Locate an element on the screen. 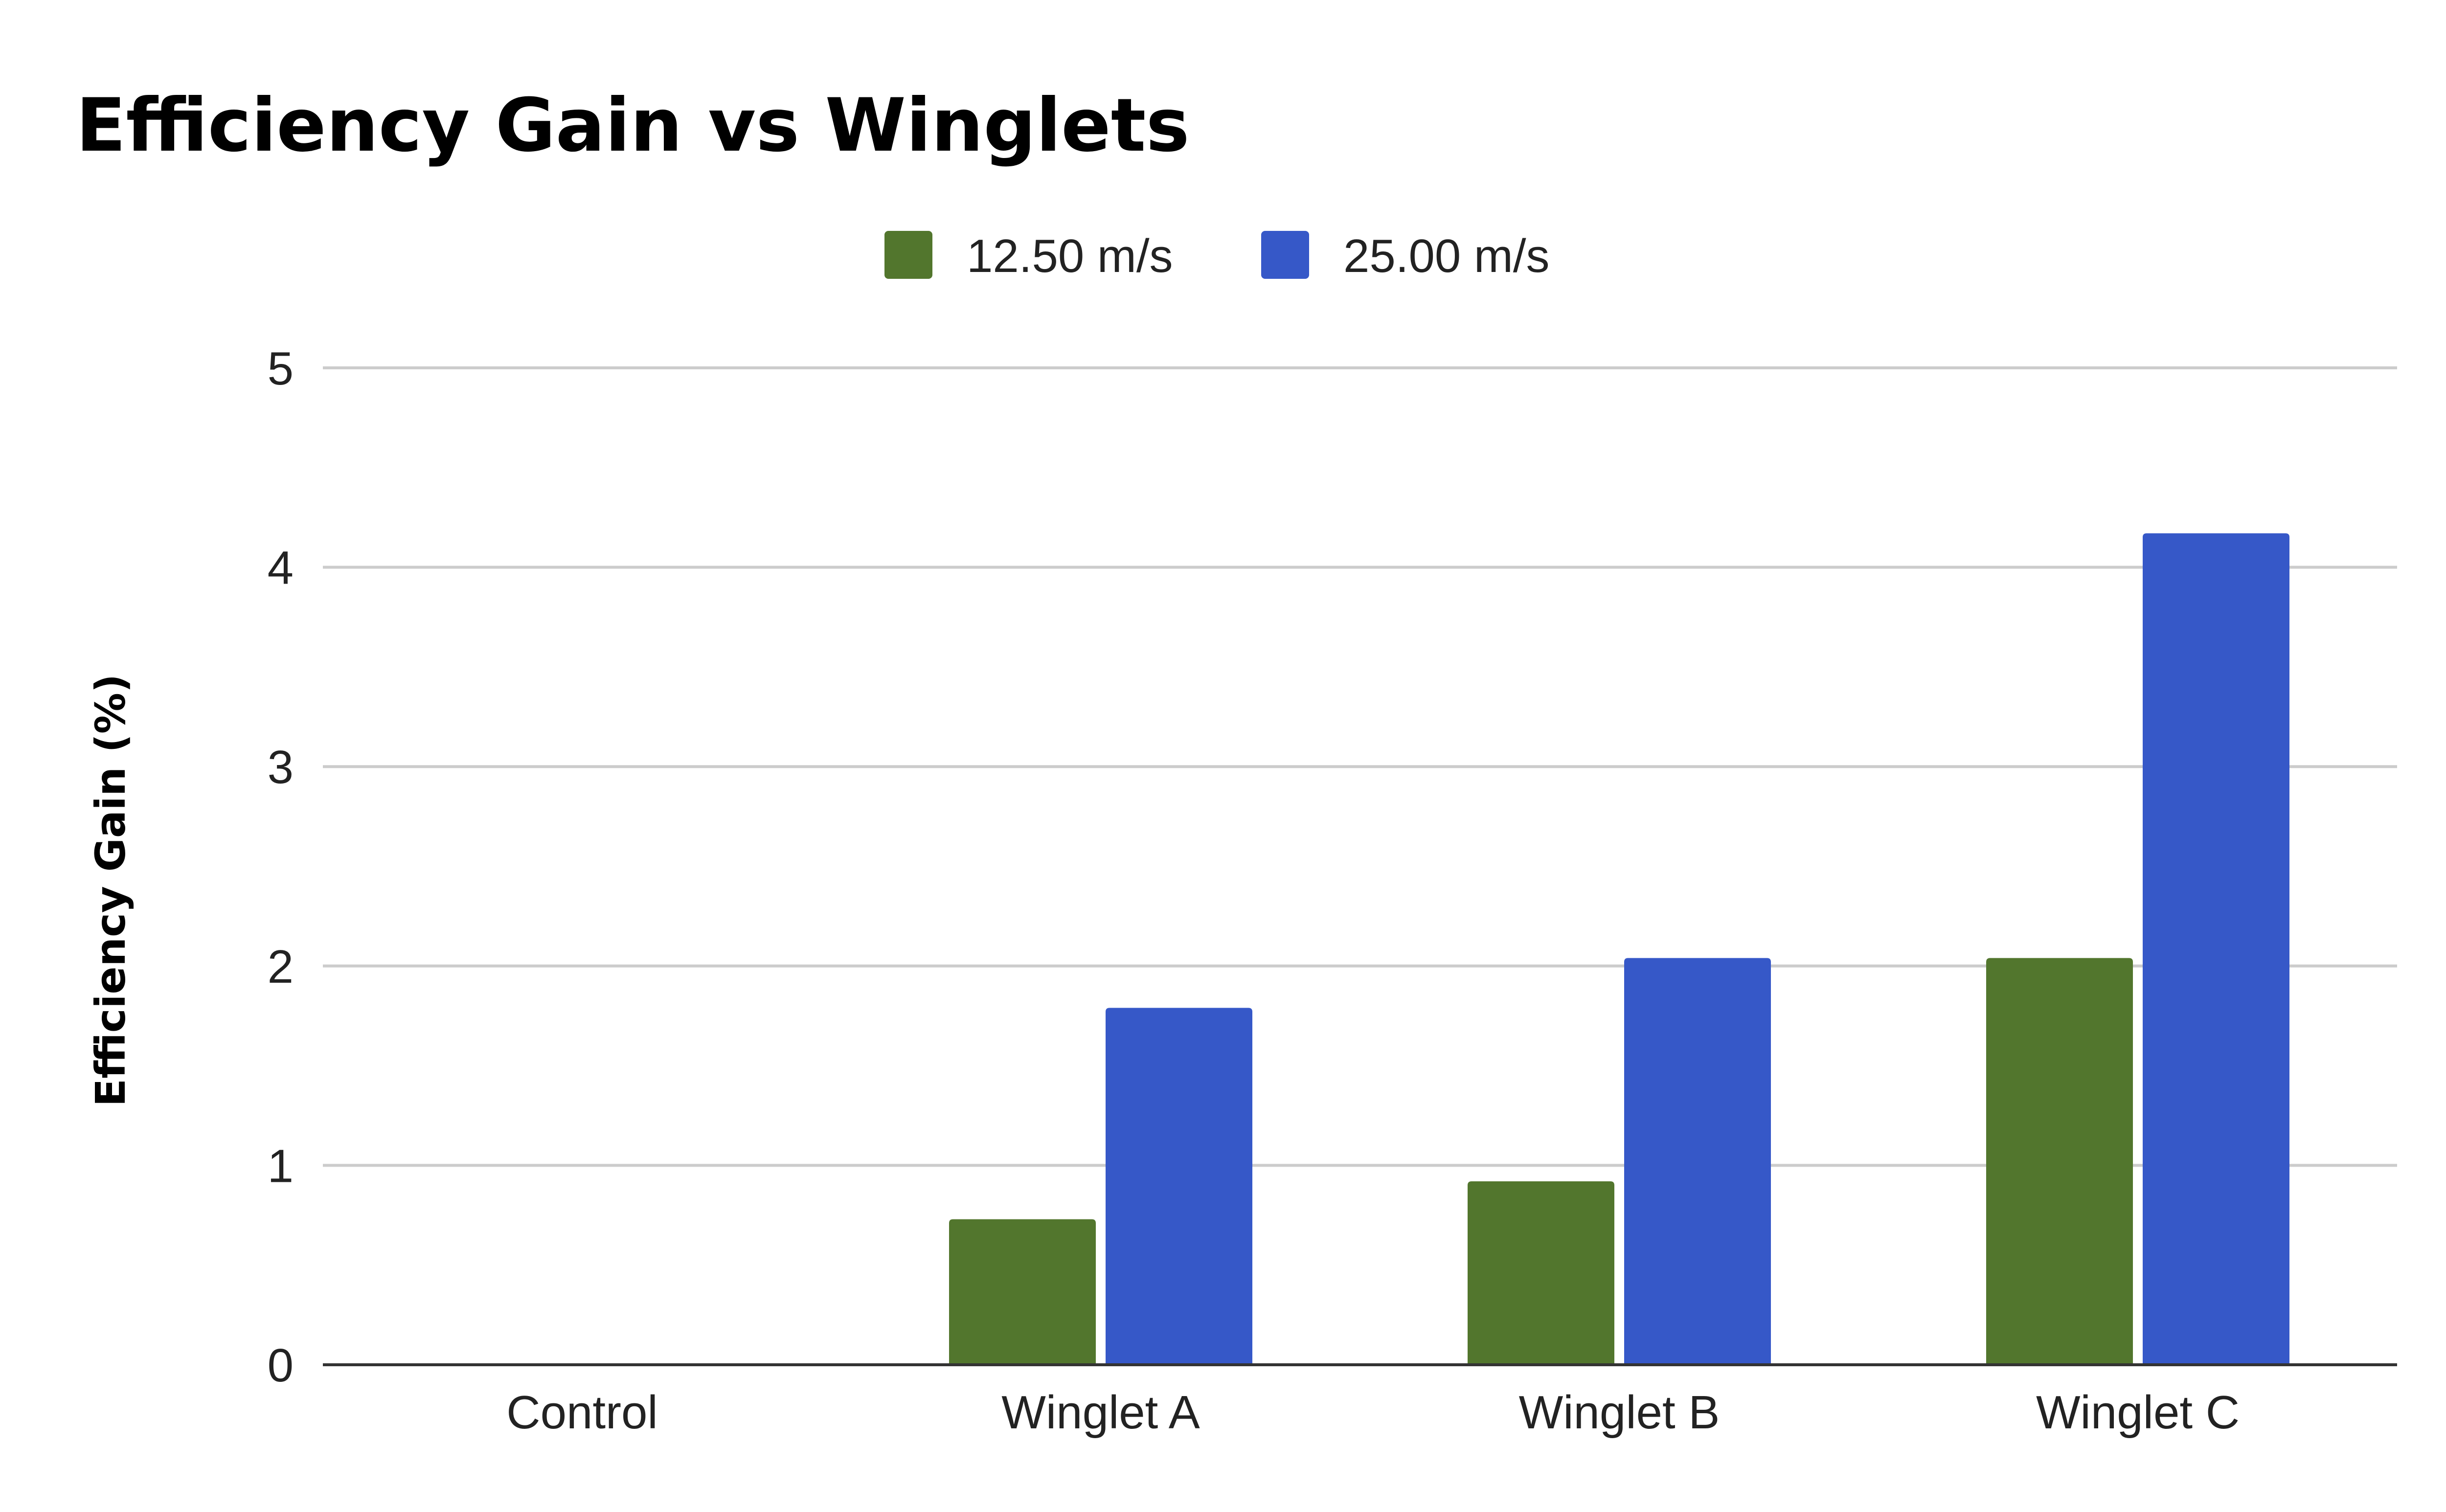 The width and height of the screenshot is (2446, 1512). x-tick-label: Control is located at coordinates (581, 1412).